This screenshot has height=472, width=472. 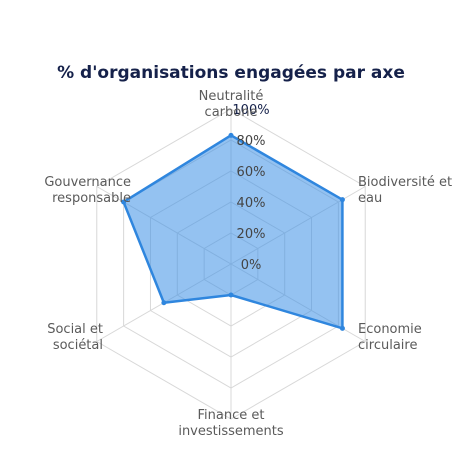 I want to click on axis-label: Neutralité carbone, so click(x=231, y=104).